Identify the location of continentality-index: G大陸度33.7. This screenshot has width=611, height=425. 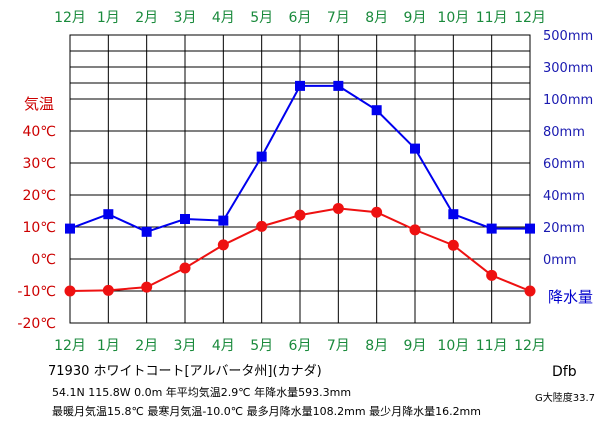
(565, 398).